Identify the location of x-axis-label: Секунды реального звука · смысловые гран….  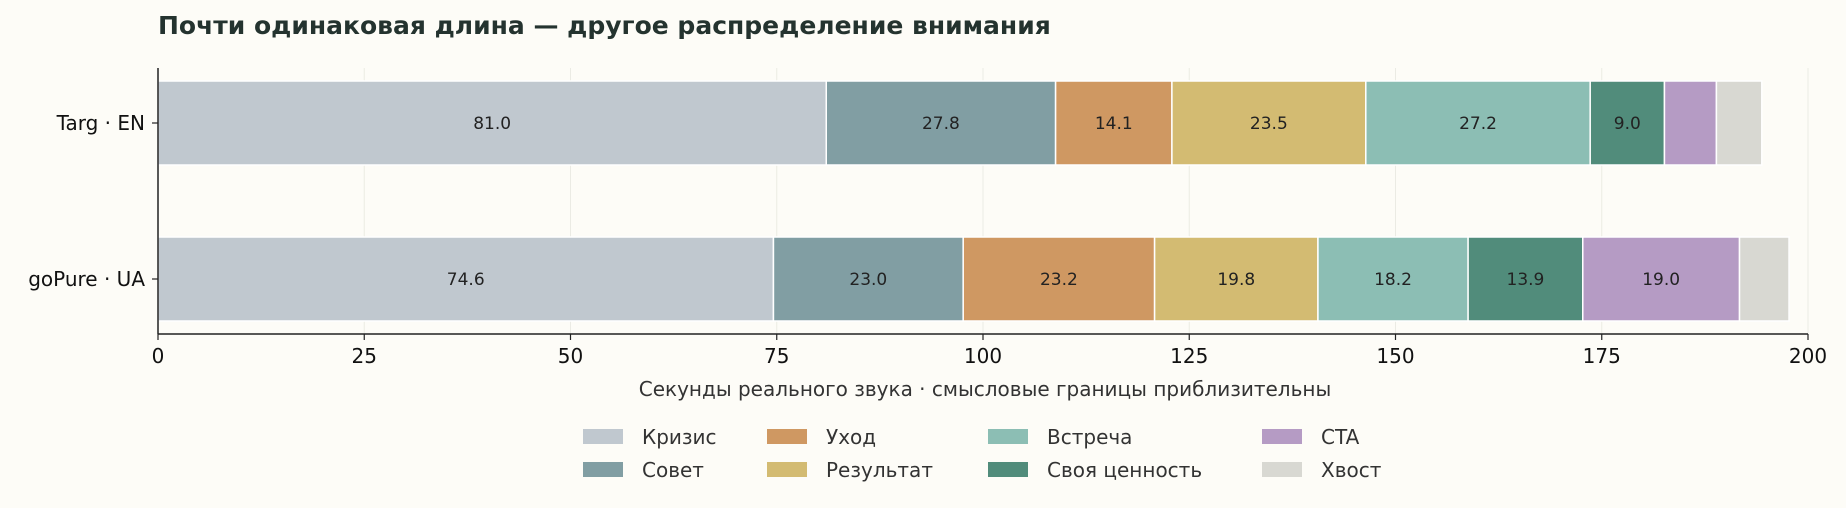
(985, 389).